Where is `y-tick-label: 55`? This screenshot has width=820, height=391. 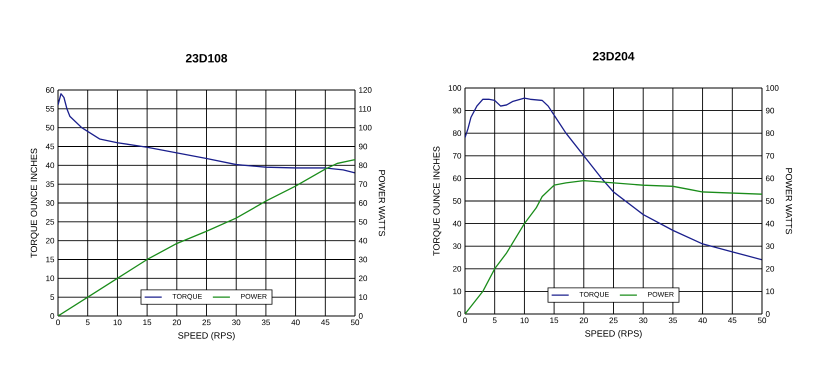 y-tick-label: 55 is located at coordinates (50, 109).